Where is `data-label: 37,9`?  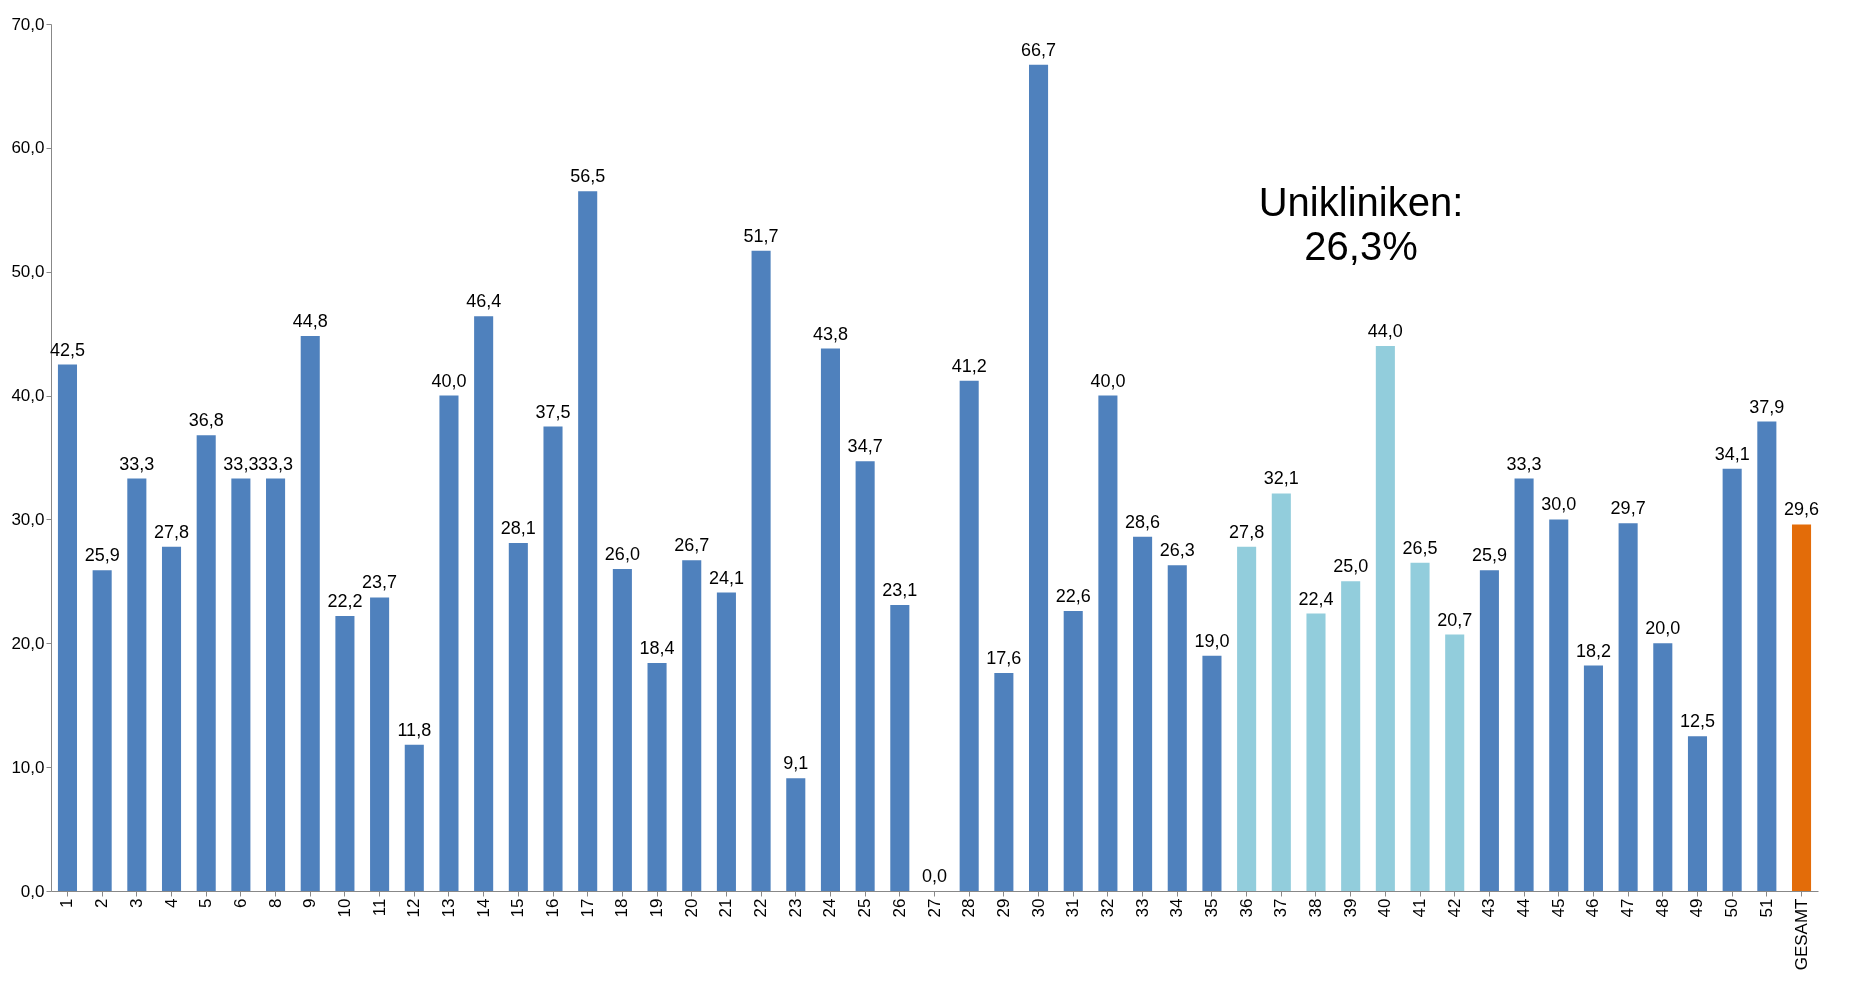
data-label: 37,9 is located at coordinates (1767, 406).